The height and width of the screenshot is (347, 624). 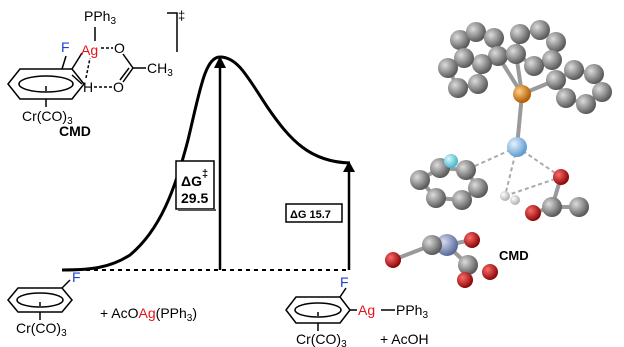 What do you see at coordinates (310, 215) in the screenshot?
I see `product-delta-g: ΔG 15.7` at bounding box center [310, 215].